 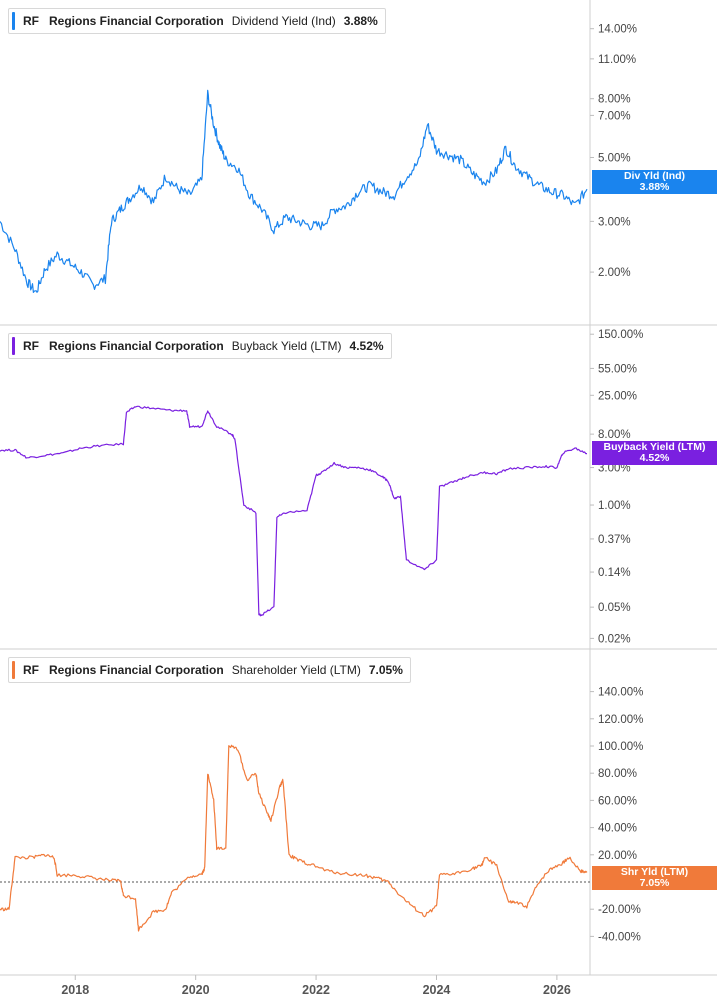 I want to click on legend-value: 7.05%, so click(x=385, y=670).